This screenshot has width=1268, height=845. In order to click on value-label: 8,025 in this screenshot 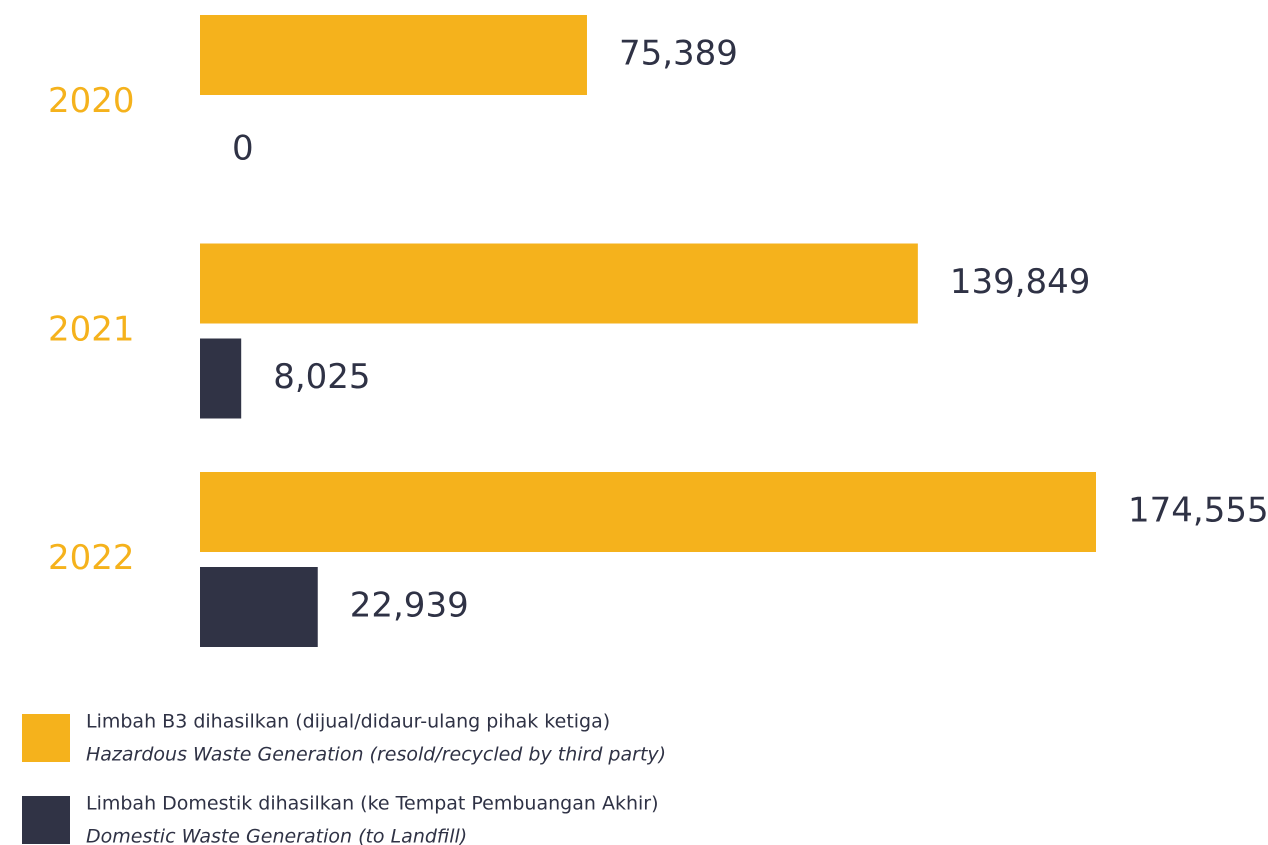, I will do `click(321, 377)`.